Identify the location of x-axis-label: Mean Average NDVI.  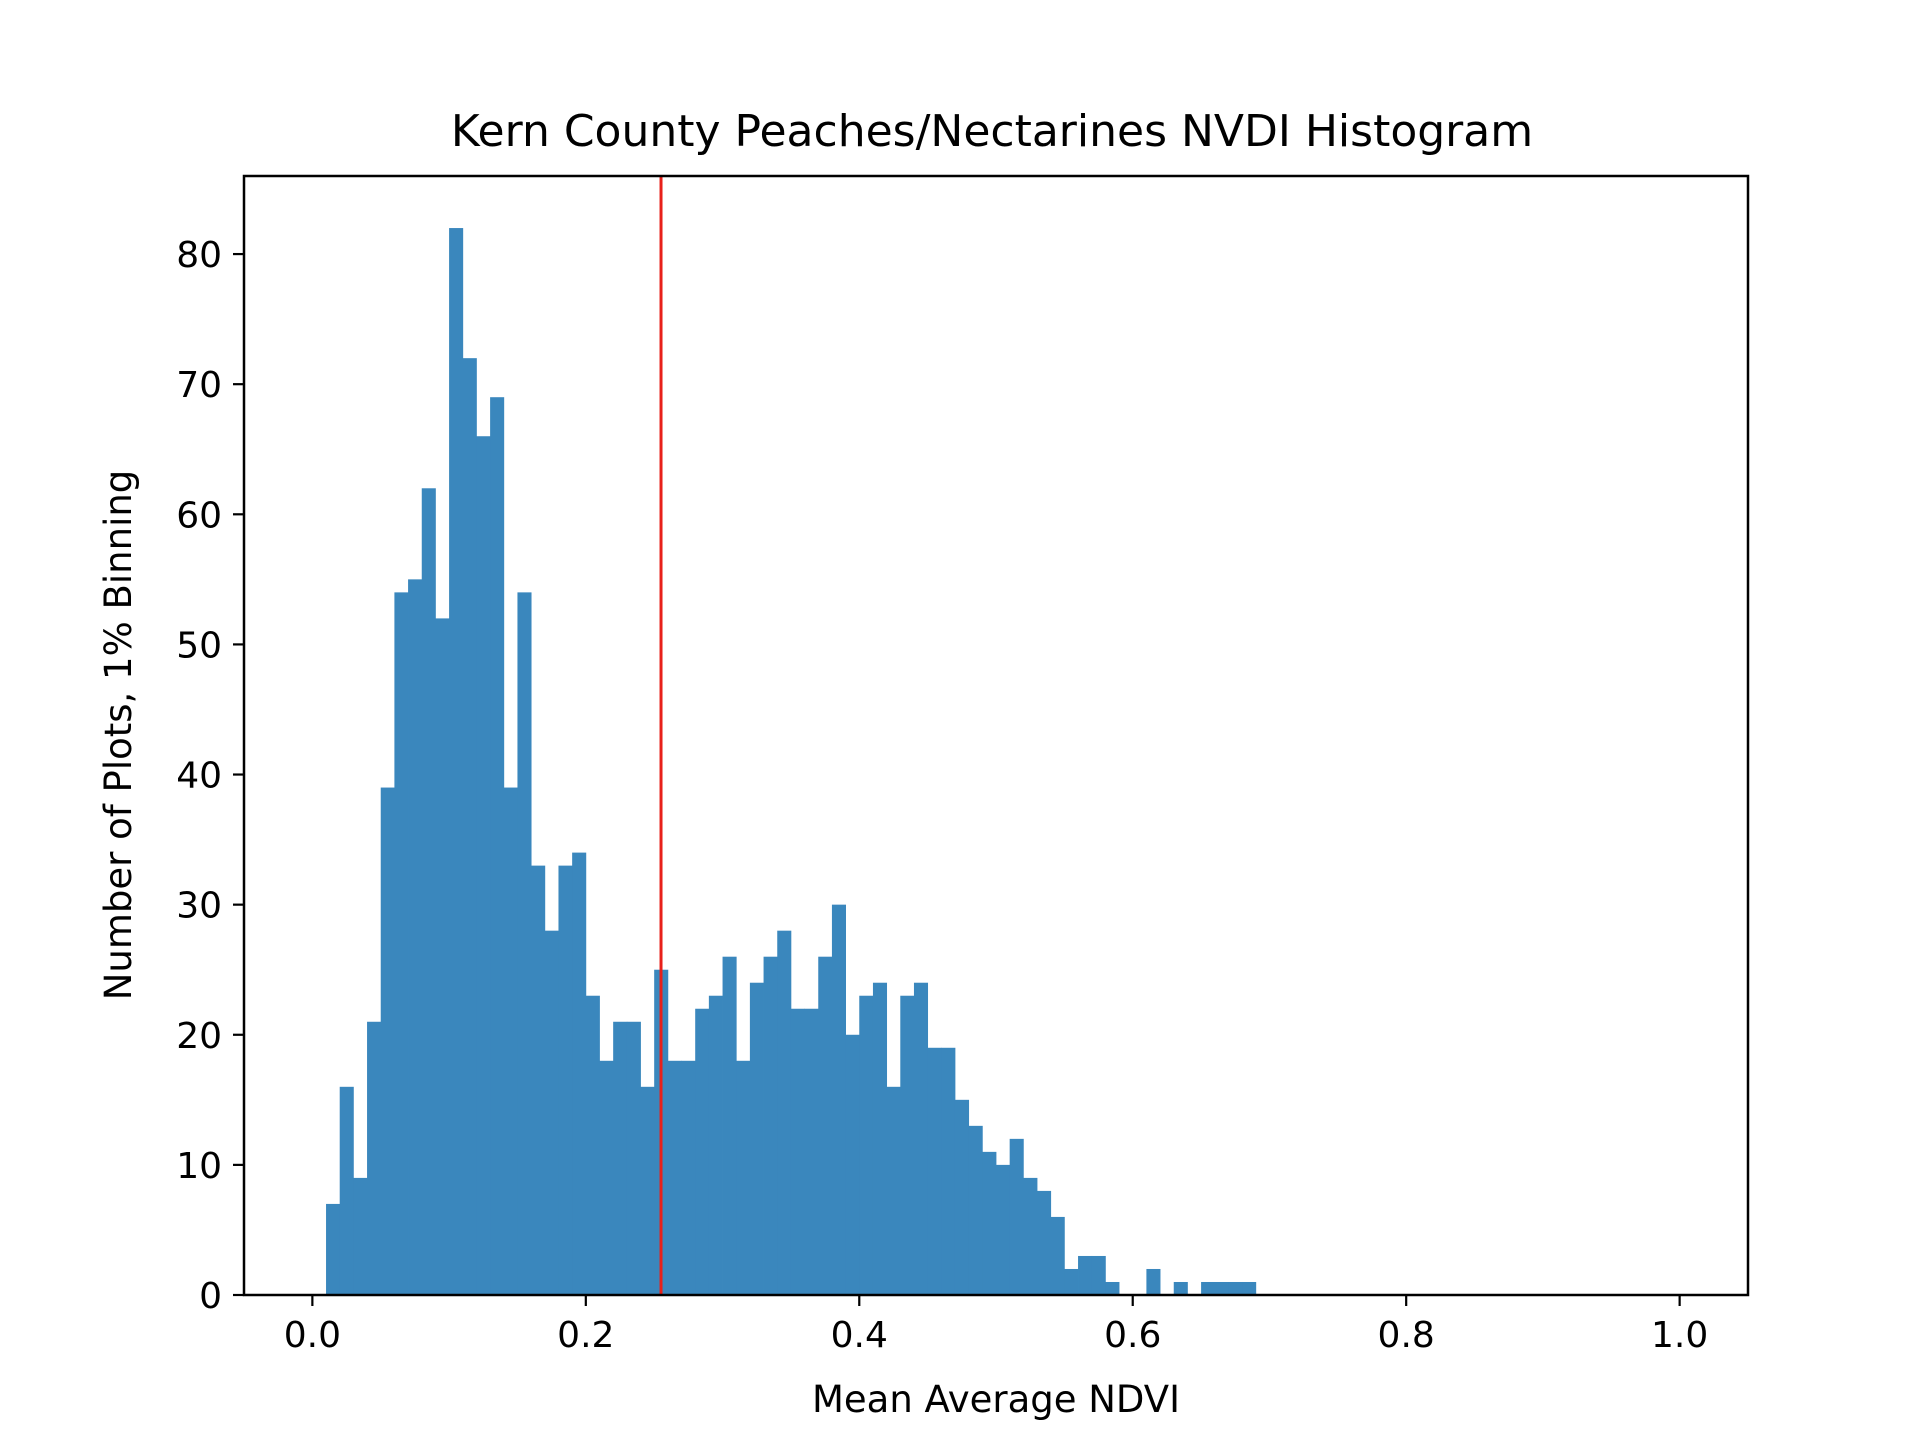
(996, 1399).